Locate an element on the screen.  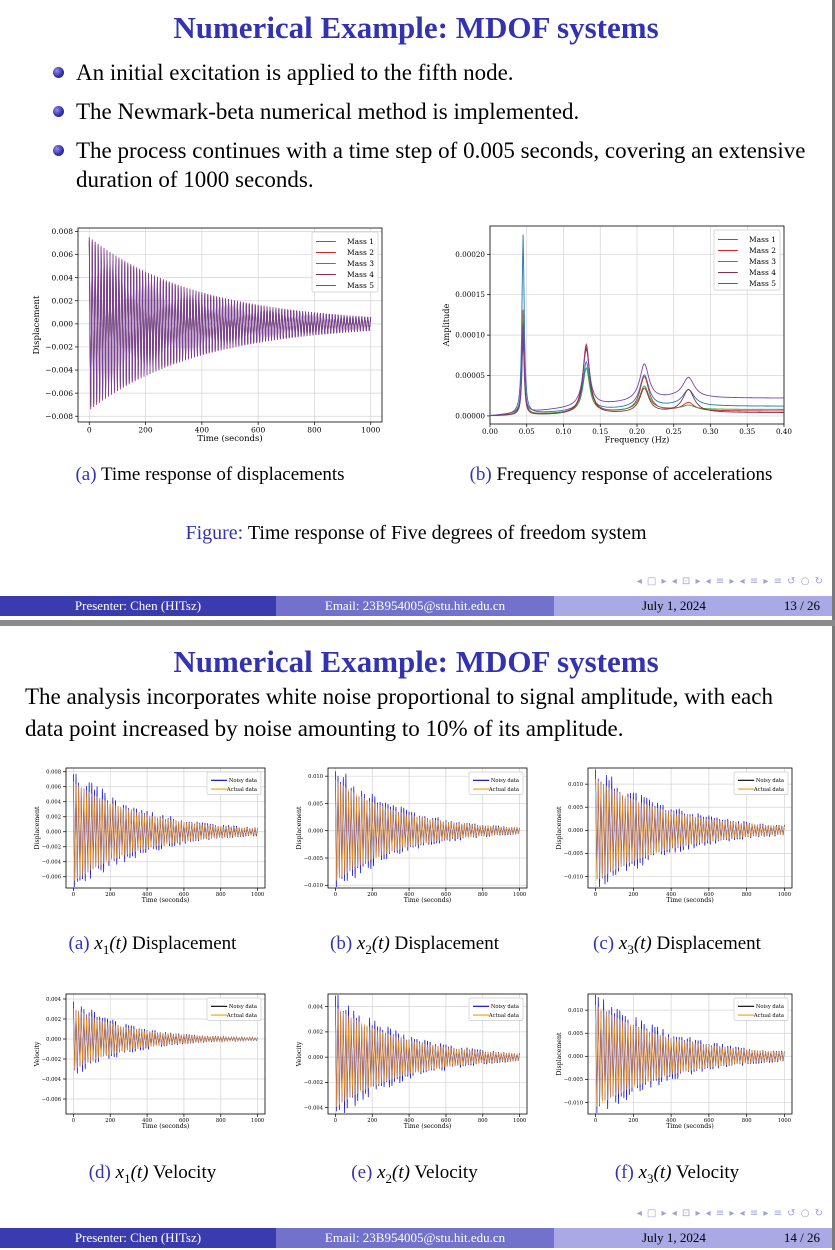
y-tick-label: 0.006 is located at coordinates (63, 254).